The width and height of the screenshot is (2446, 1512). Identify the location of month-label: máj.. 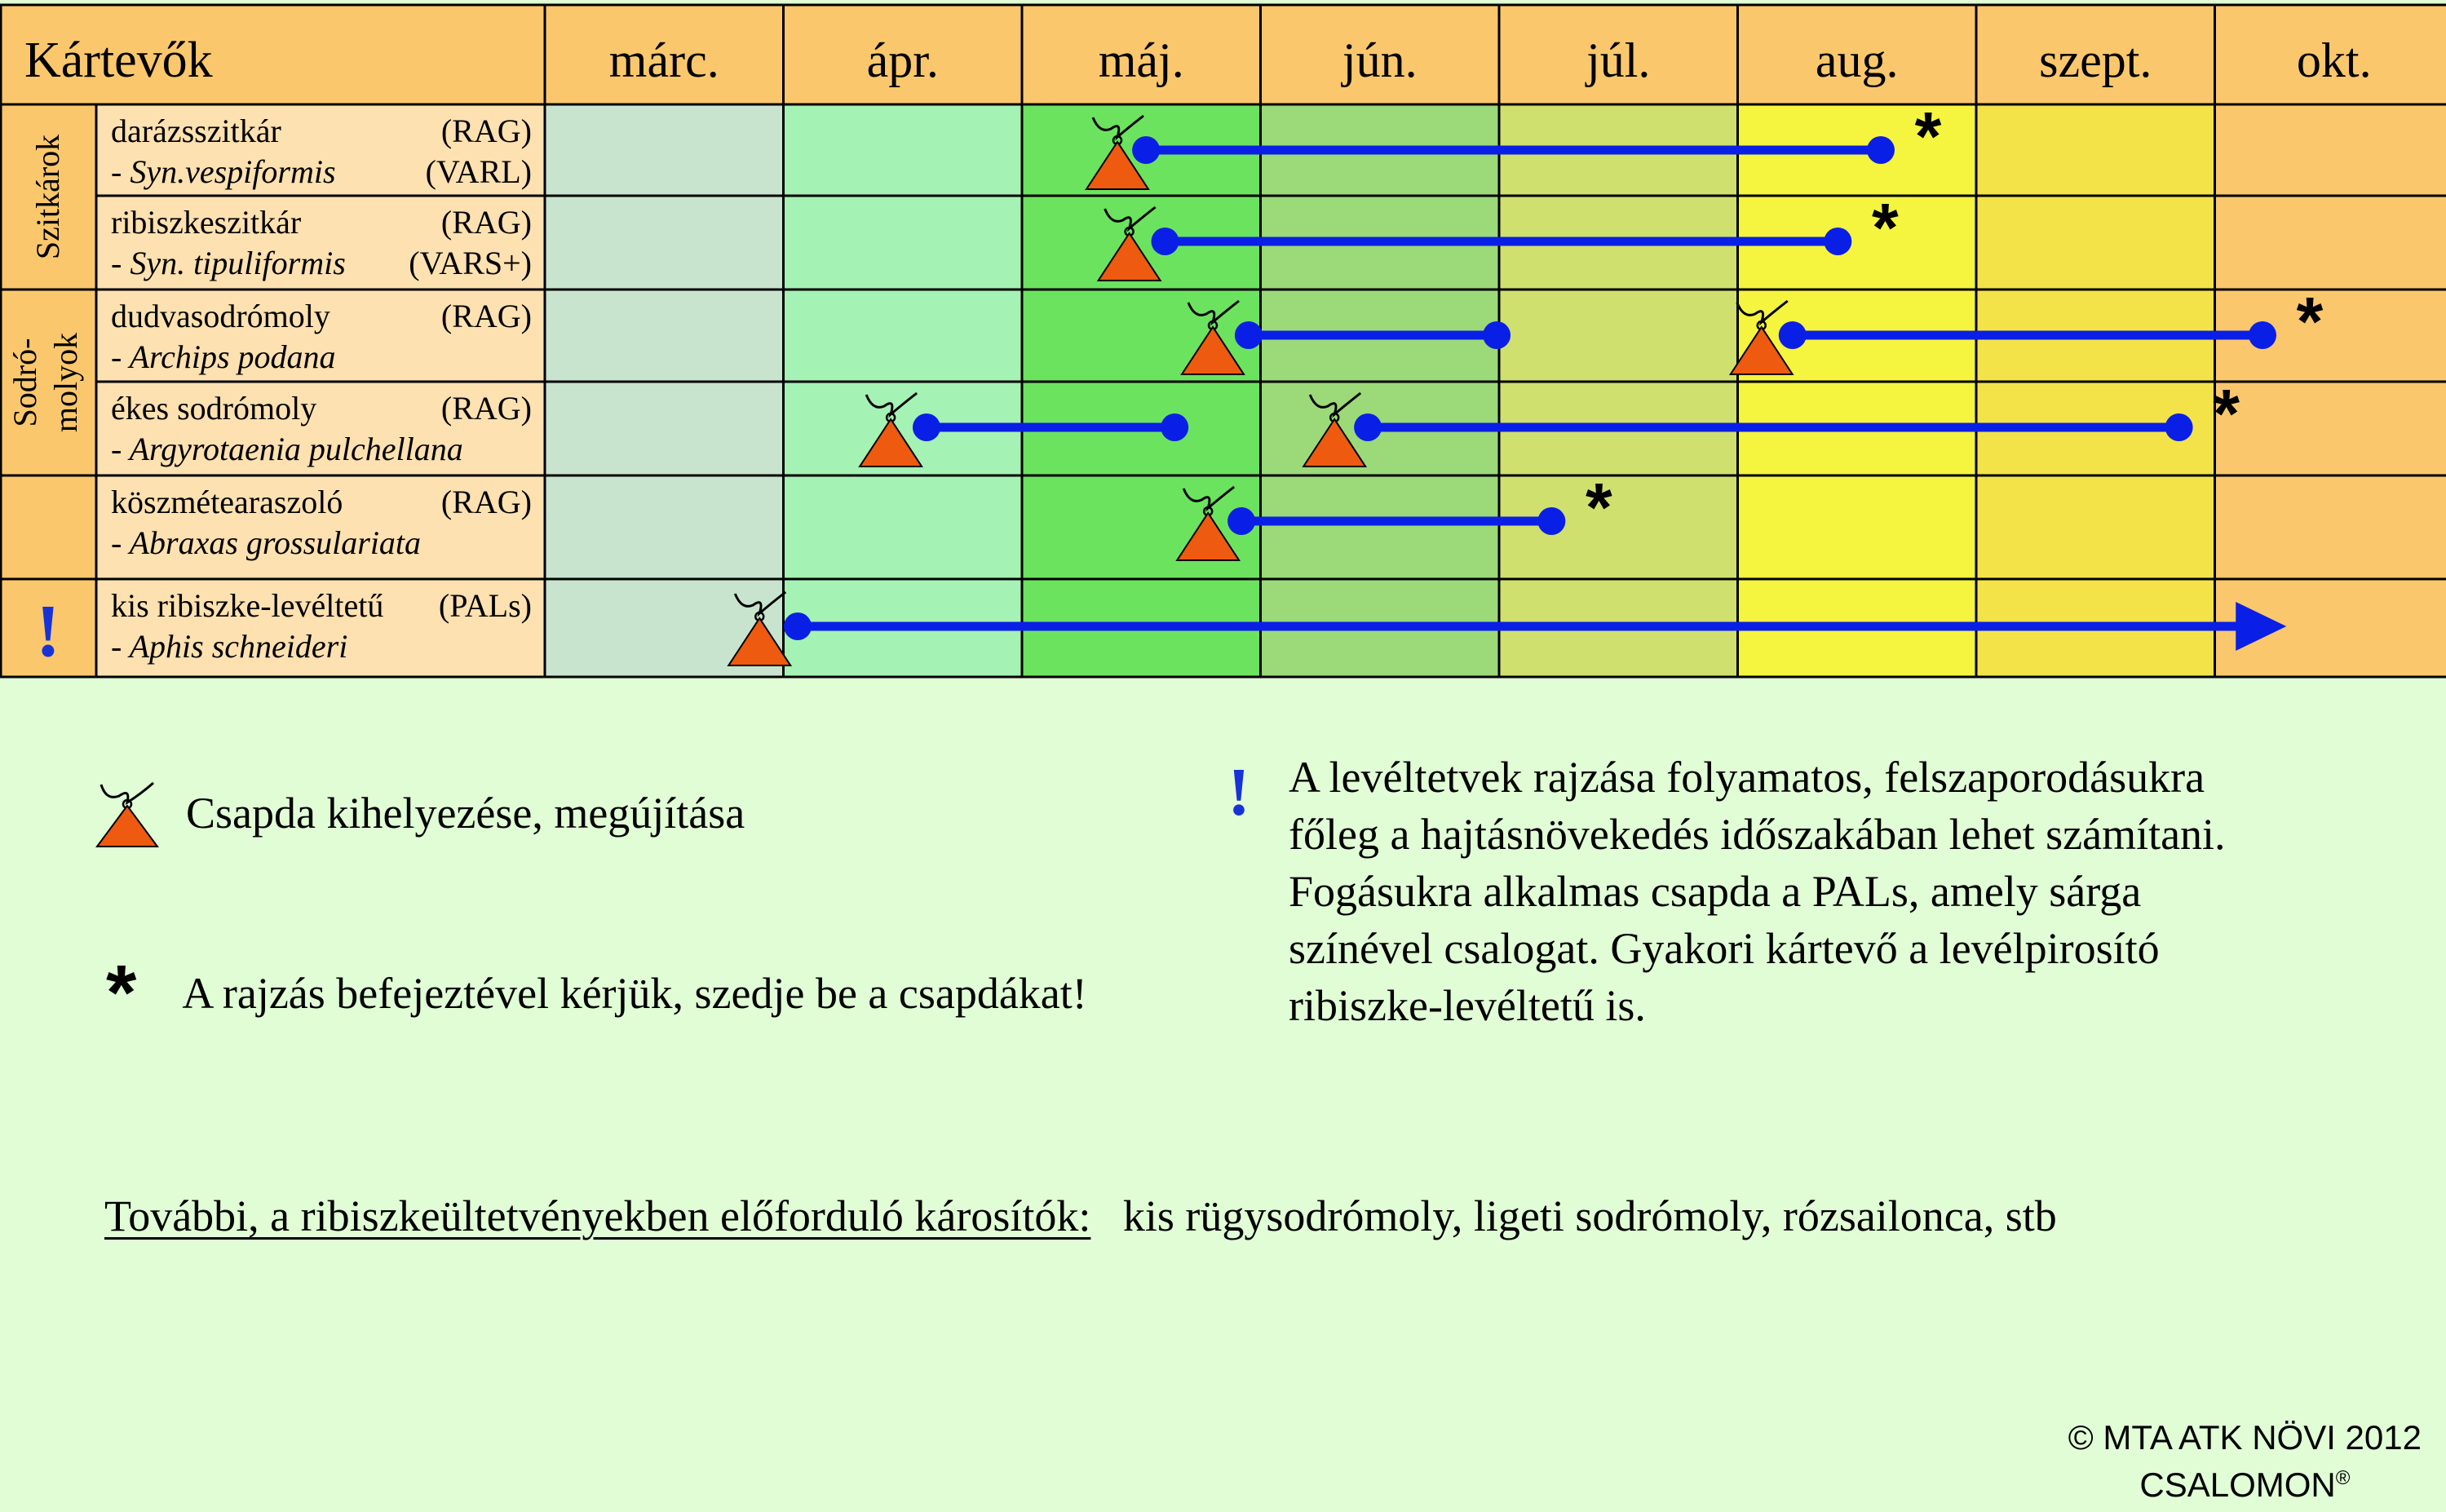
(1141, 60).